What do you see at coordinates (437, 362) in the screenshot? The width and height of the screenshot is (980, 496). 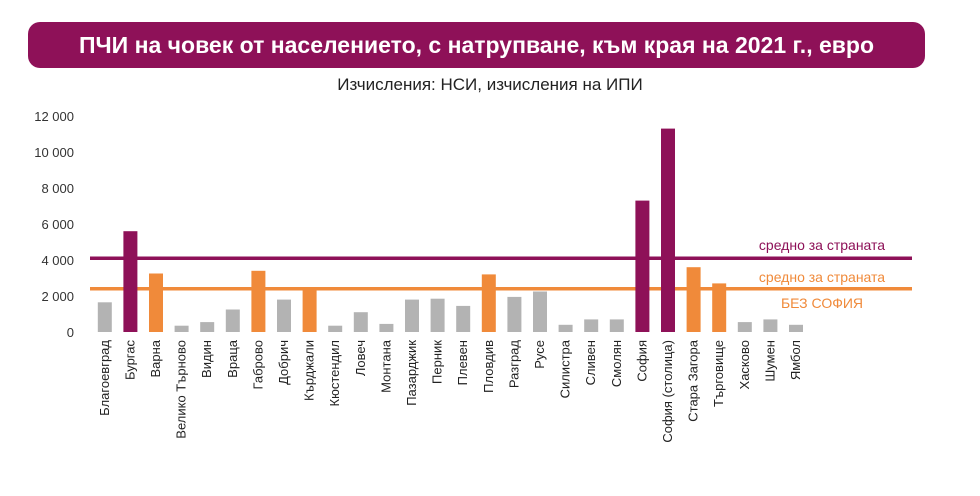 I see `x-tick-label: Перник` at bounding box center [437, 362].